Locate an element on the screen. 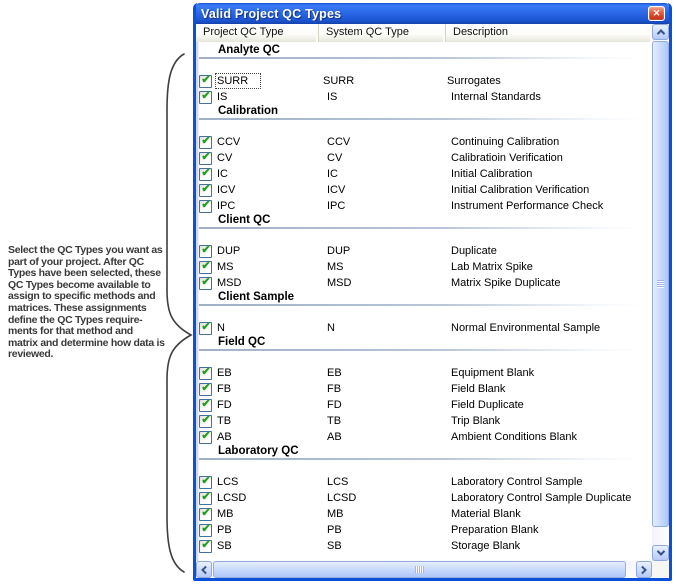 The image size is (676, 584). scroll-left-button is located at coordinates (204, 569).